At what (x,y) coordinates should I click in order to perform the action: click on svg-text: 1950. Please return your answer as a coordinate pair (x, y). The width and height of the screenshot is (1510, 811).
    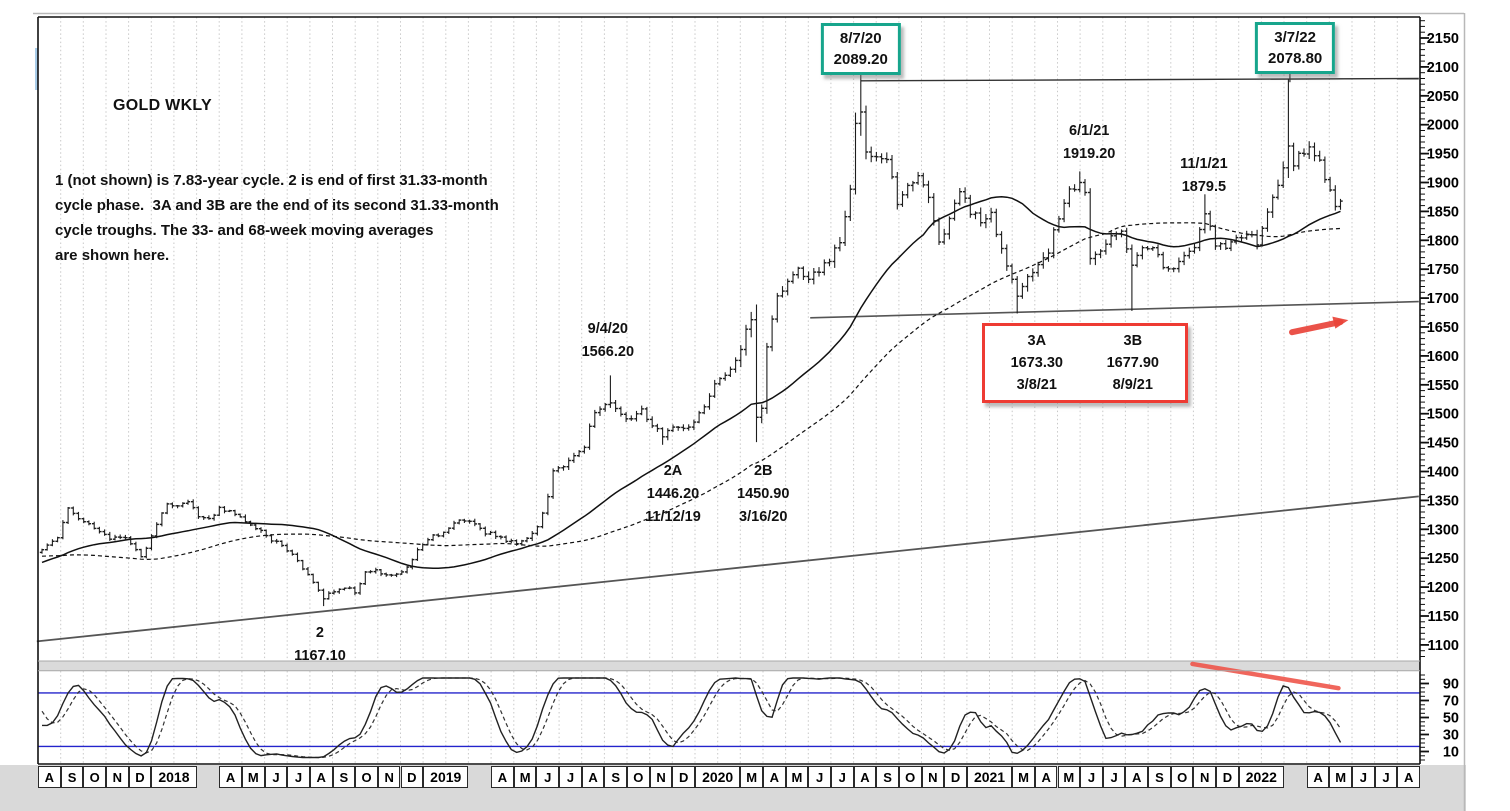
    Looking at the image, I should click on (1443, 155).